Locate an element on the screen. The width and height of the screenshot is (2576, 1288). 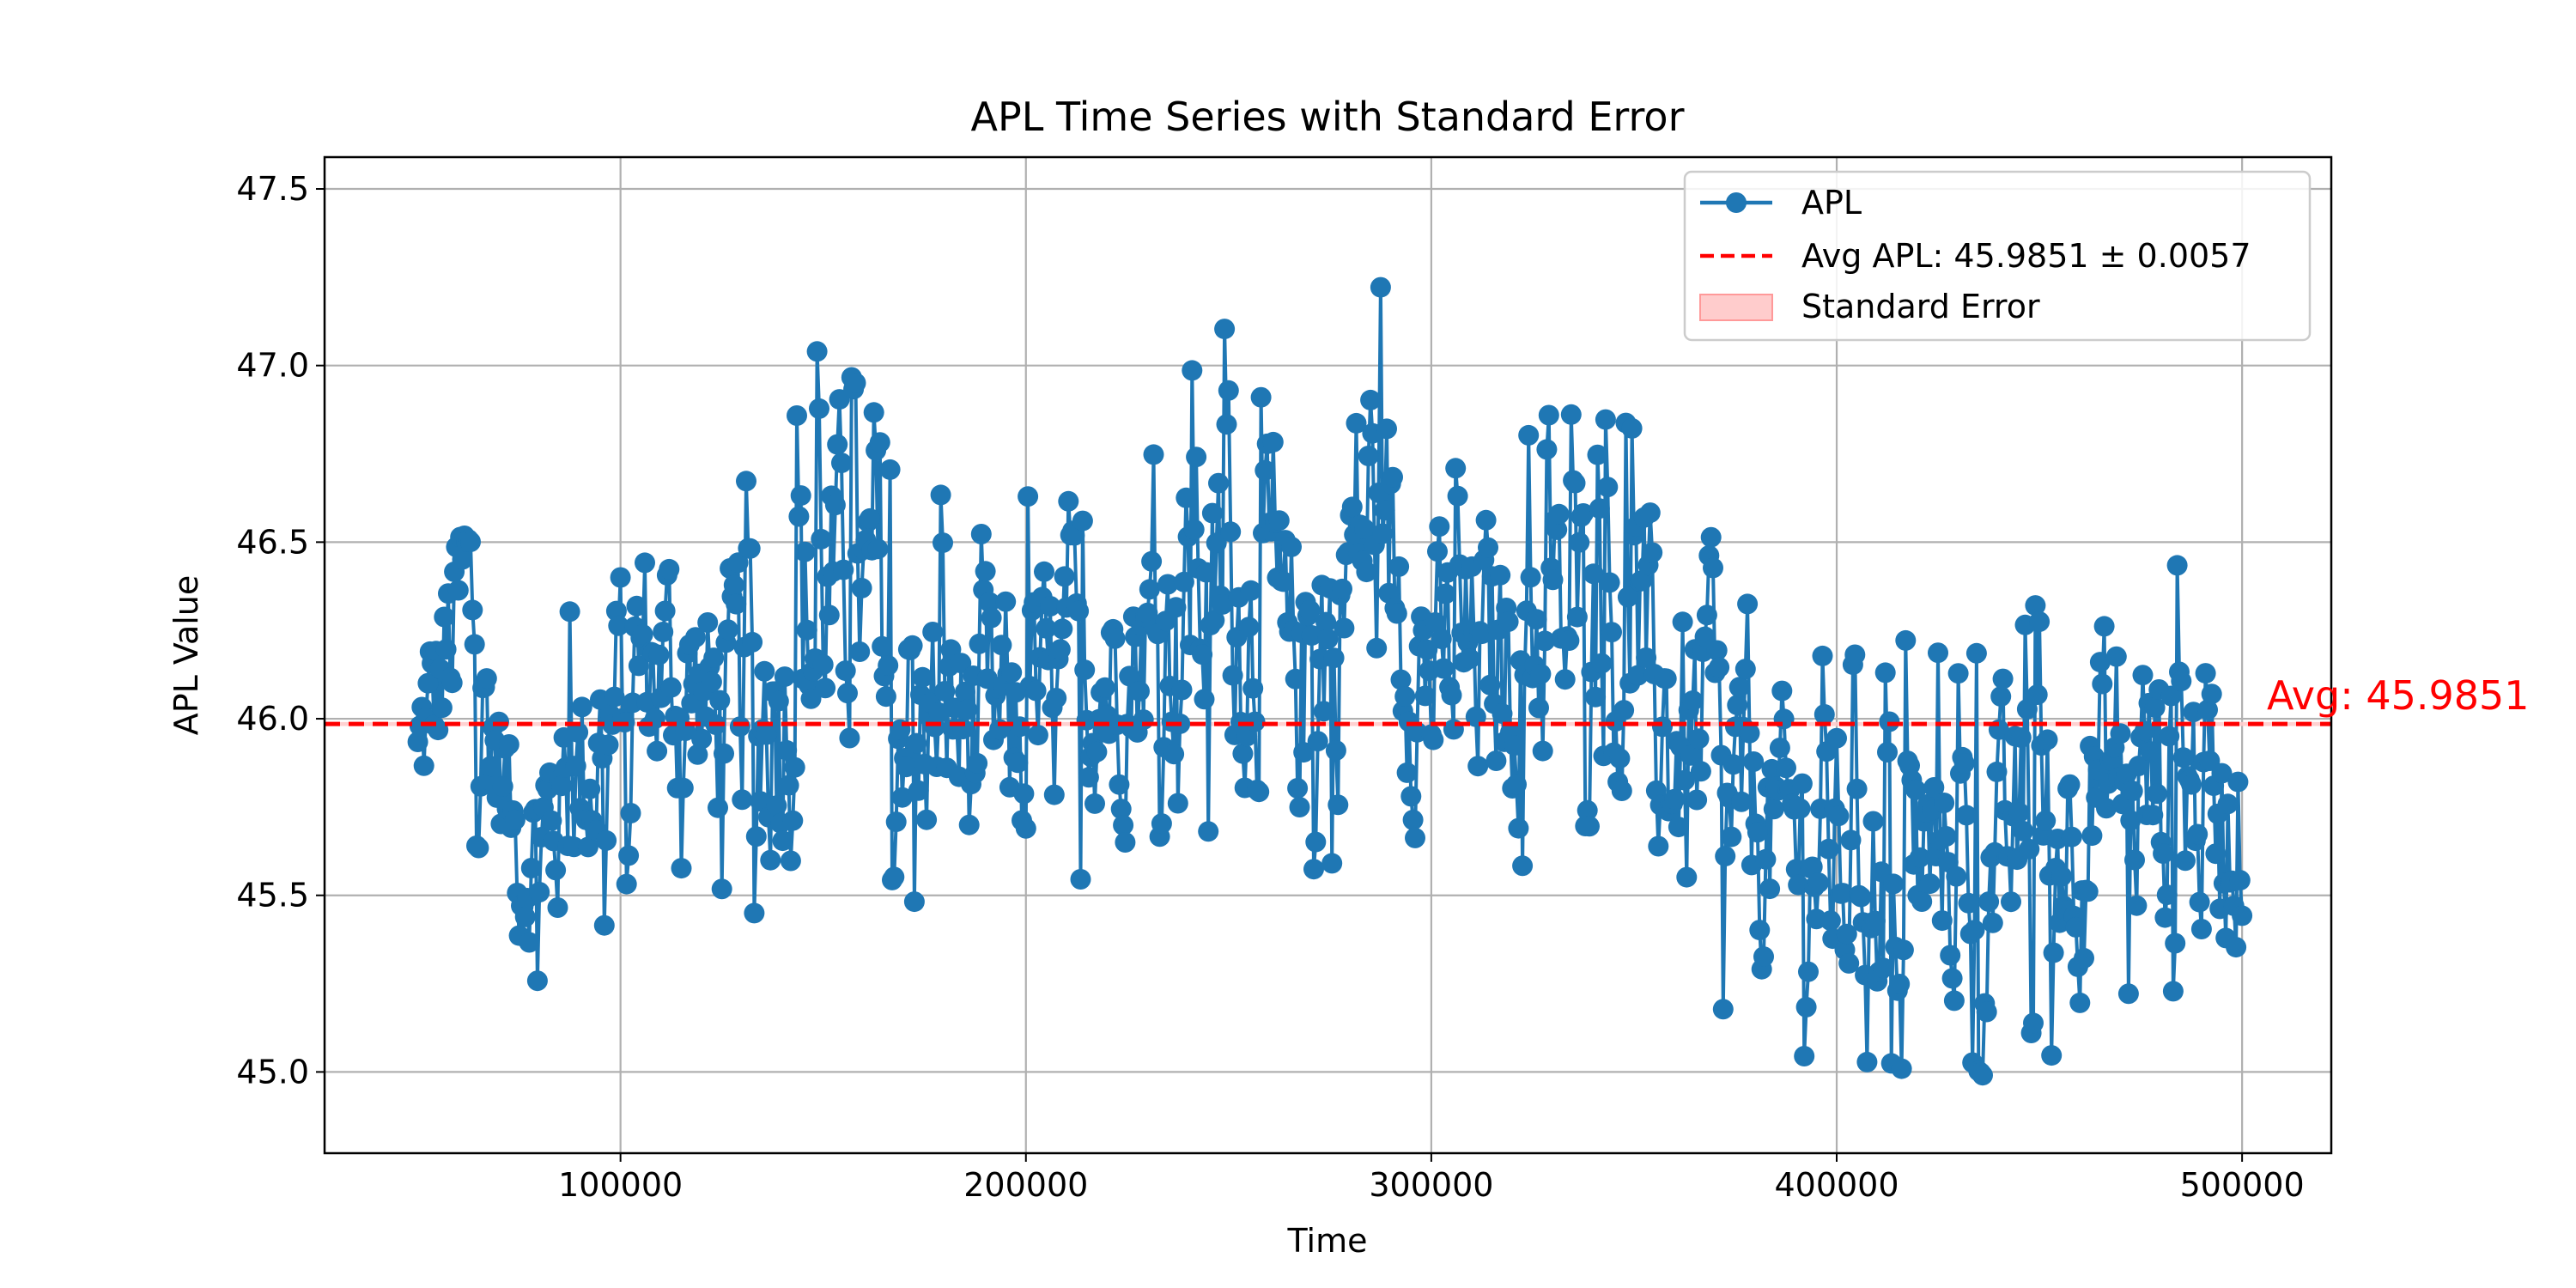
legend-box is located at coordinates (1997, 256).